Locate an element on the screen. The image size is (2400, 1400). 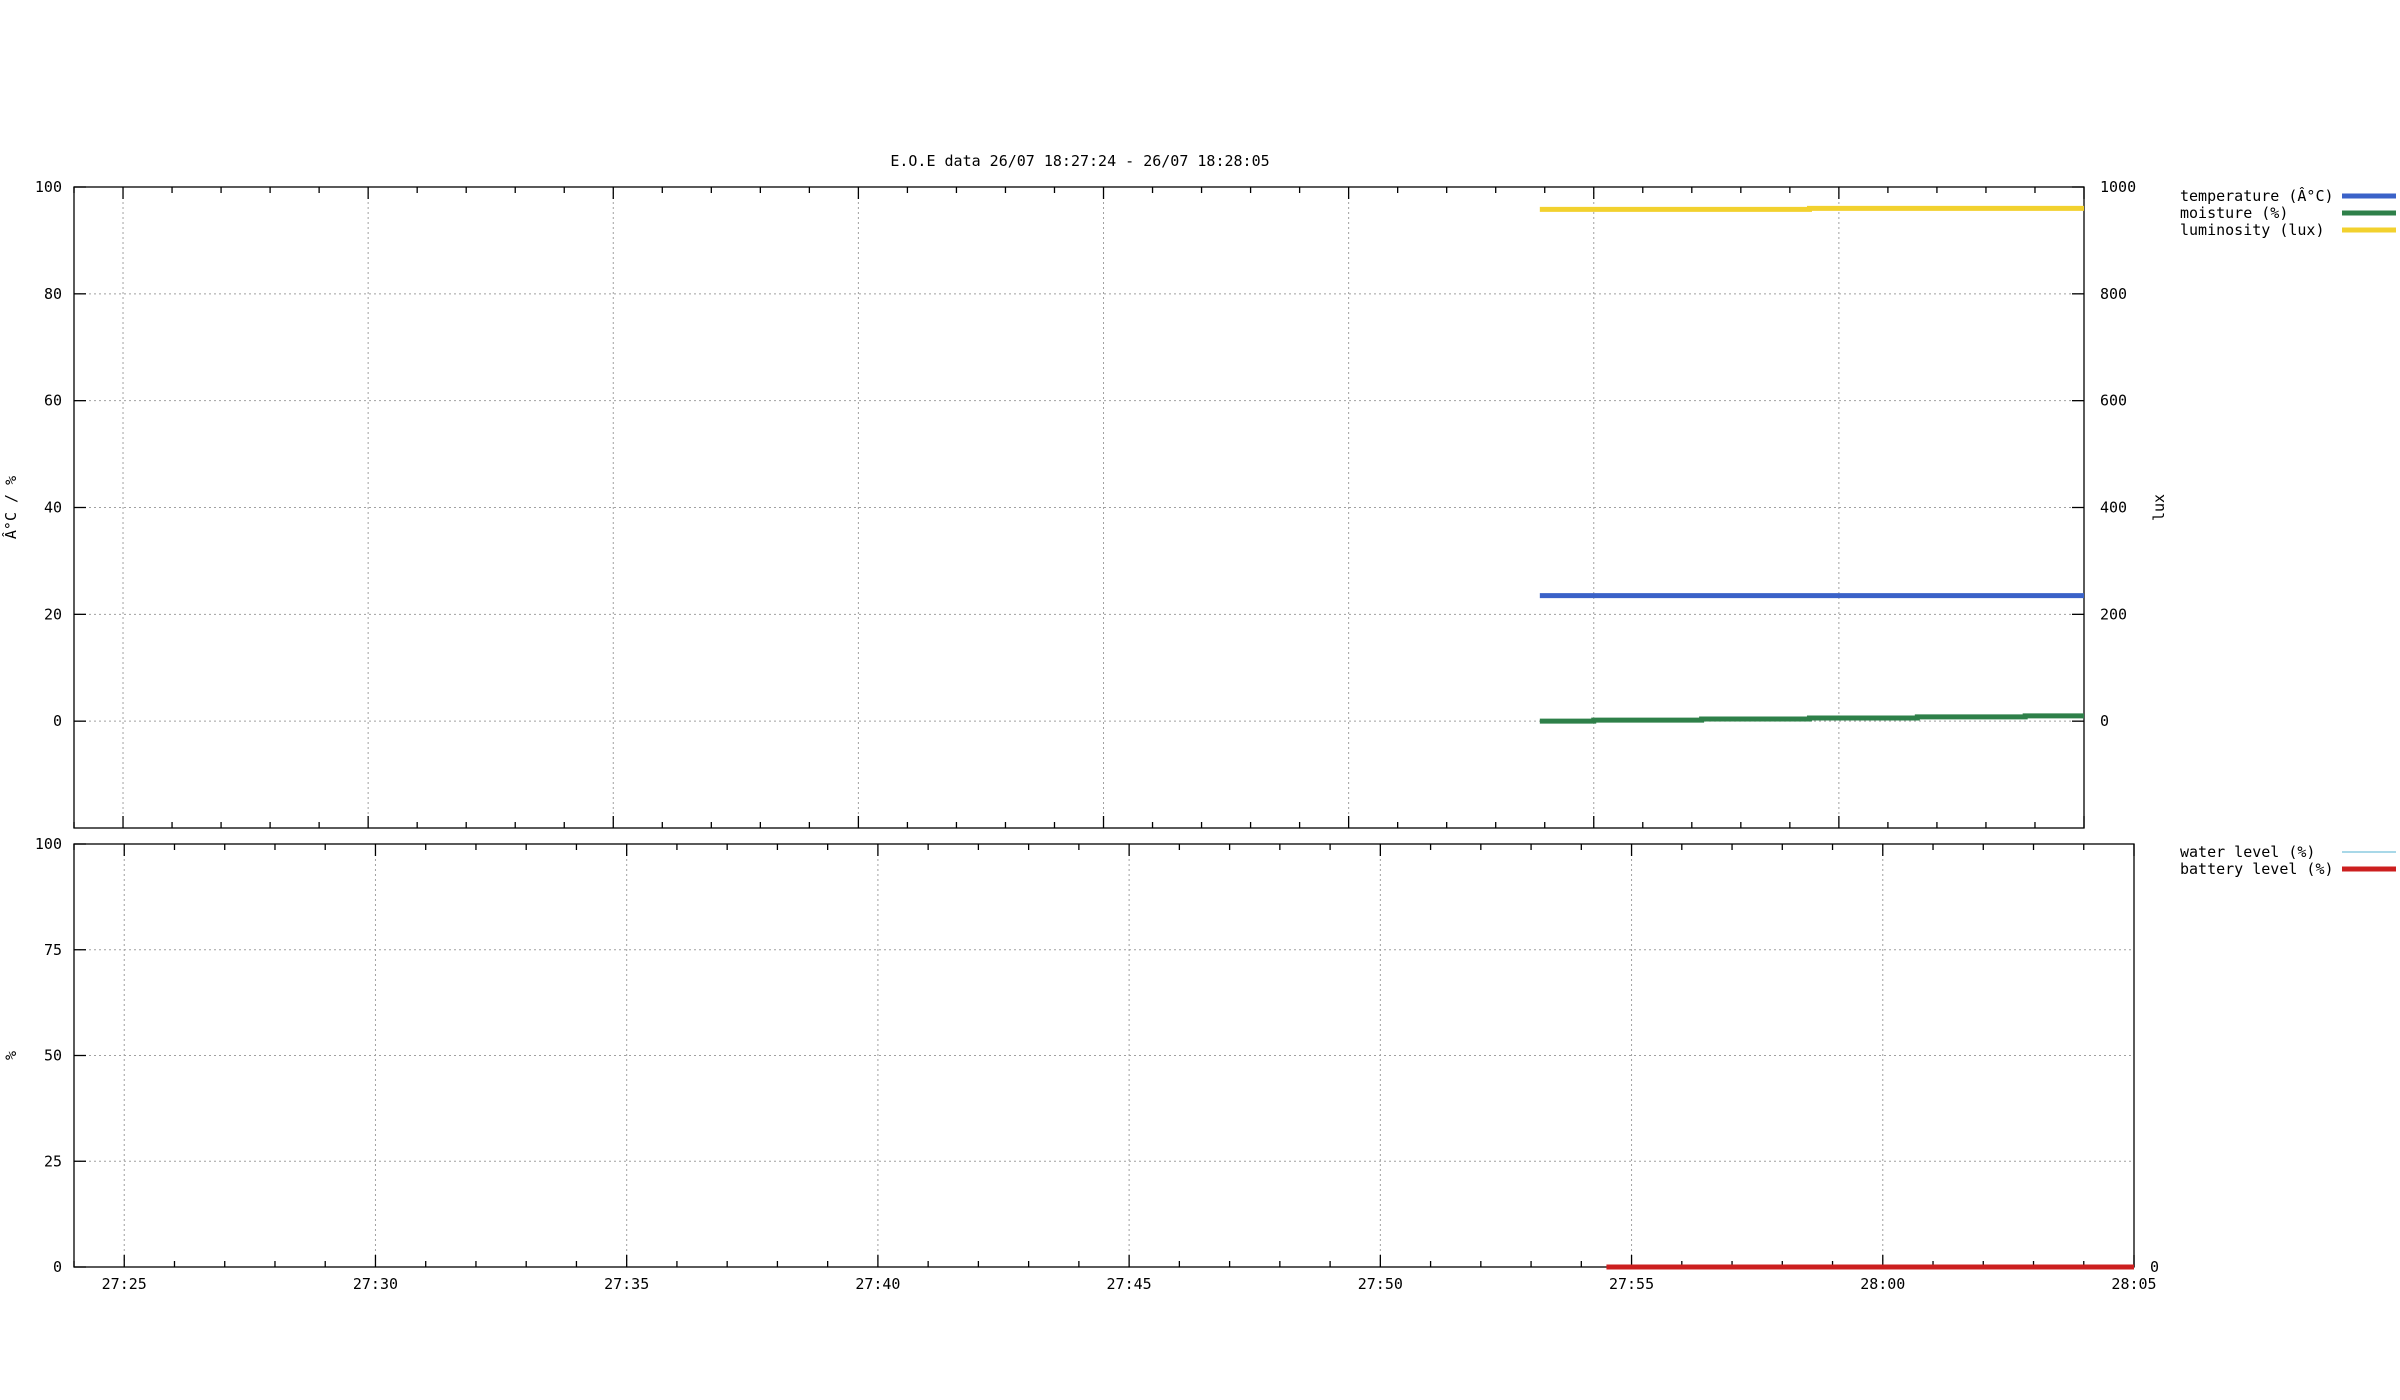
y2-tick-label: 600 is located at coordinates (2113, 401).